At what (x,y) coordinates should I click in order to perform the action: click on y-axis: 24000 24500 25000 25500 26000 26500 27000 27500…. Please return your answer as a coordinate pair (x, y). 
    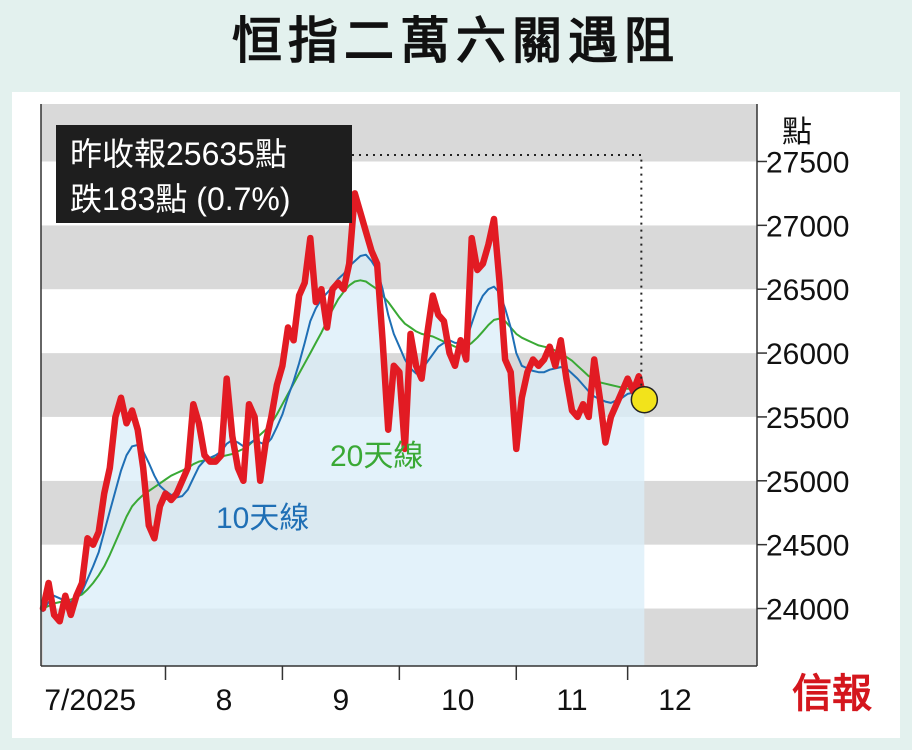
    Looking at the image, I should click on (803, 371).